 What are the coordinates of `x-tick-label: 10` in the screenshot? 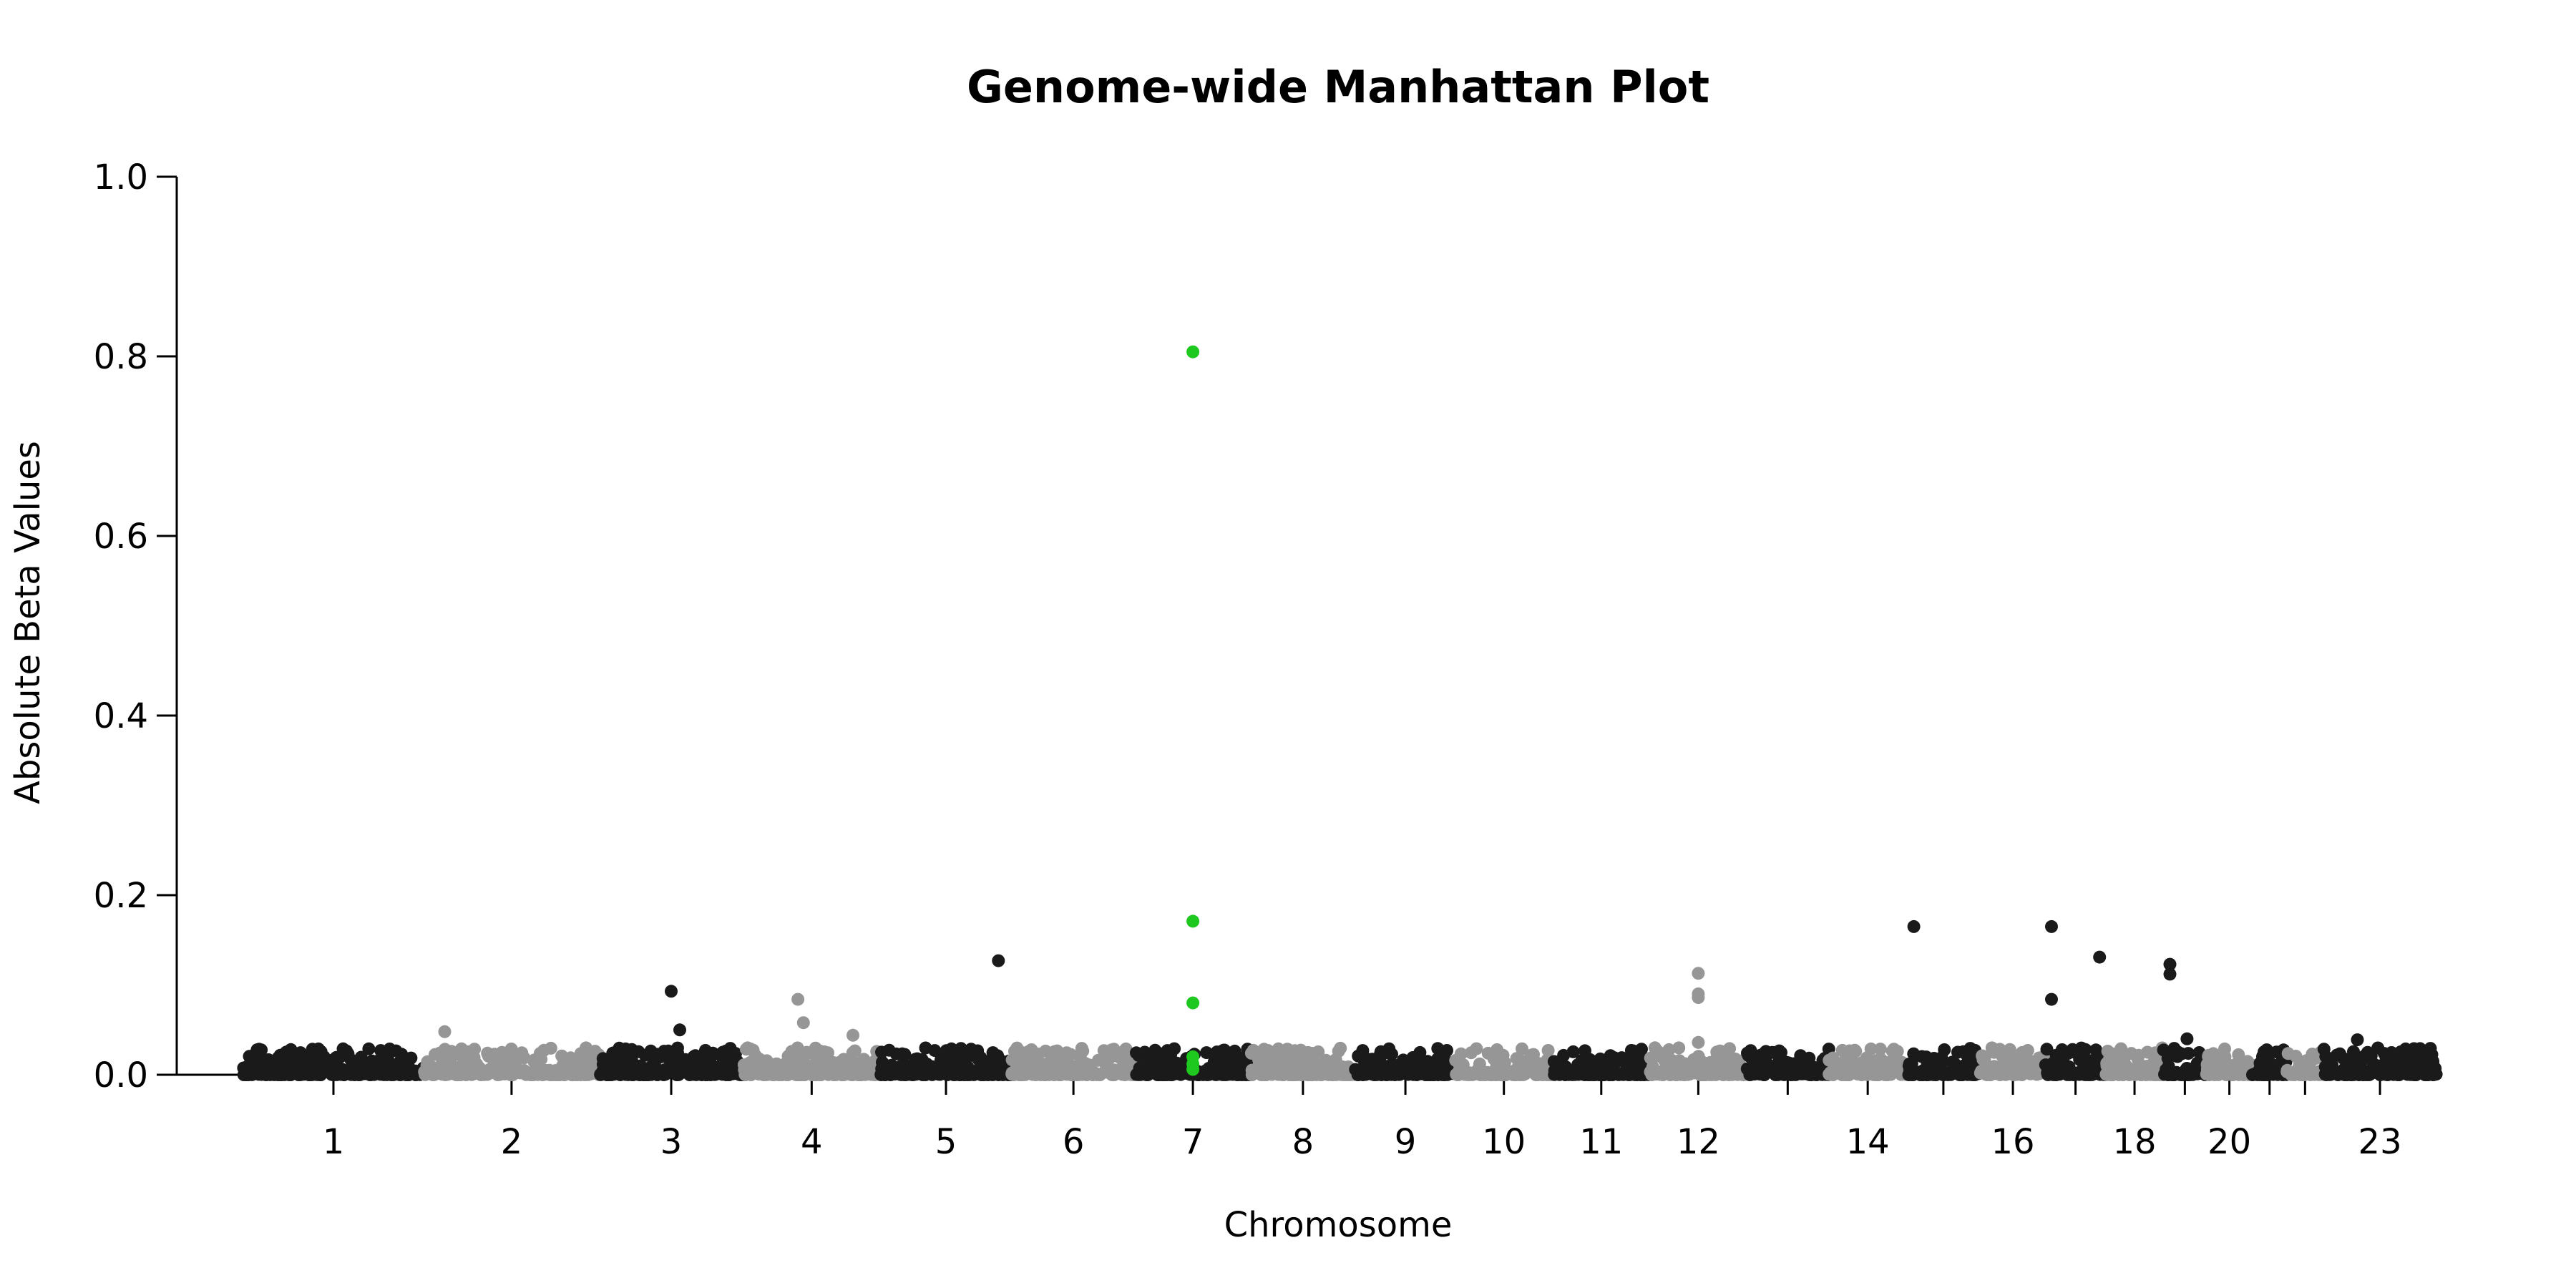 It's located at (1504, 1142).